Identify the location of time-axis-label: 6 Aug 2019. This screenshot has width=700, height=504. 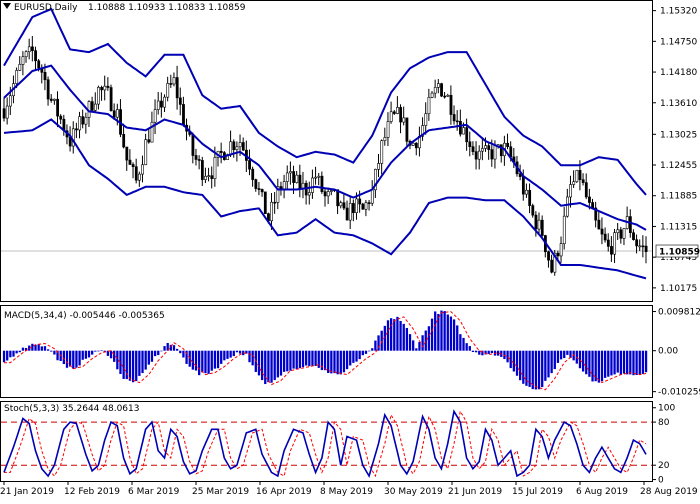
(602, 492).